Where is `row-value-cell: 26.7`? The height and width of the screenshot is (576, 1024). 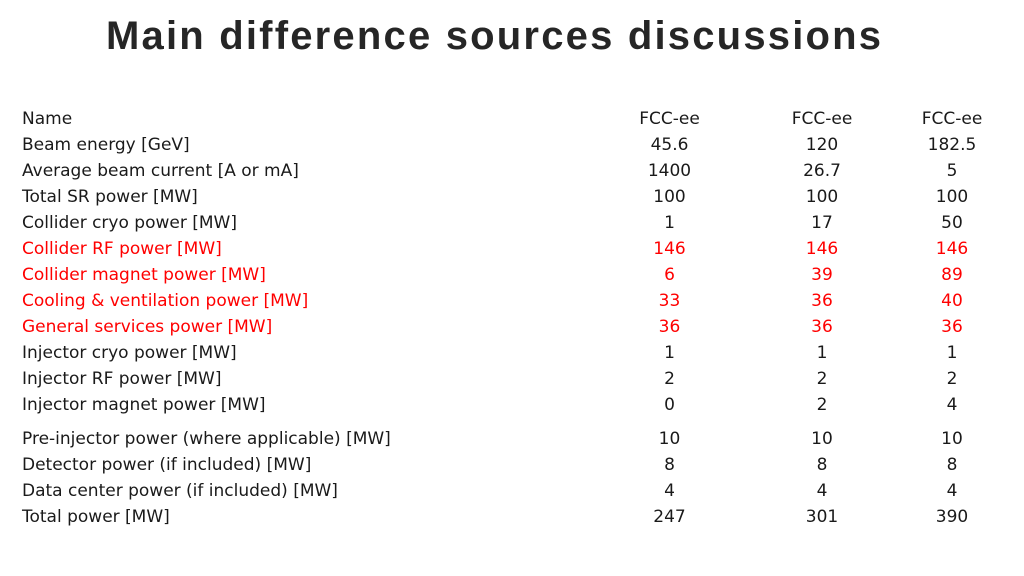 row-value-cell: 26.7 is located at coordinates (822, 171).